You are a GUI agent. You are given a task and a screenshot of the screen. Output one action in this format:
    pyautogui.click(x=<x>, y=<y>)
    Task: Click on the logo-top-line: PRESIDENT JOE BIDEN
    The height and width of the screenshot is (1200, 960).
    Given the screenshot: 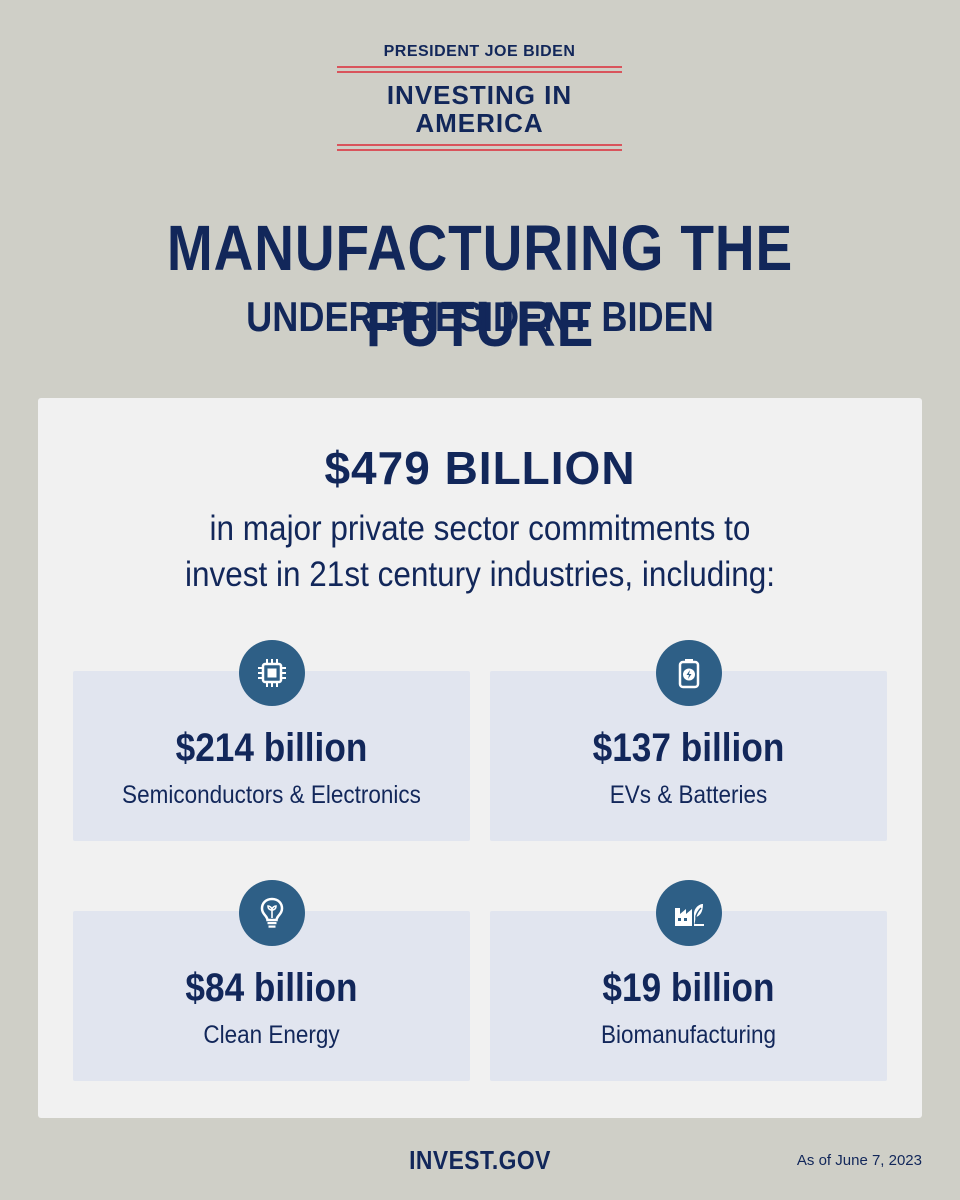 What is the action you would take?
    pyautogui.click(x=479, y=51)
    